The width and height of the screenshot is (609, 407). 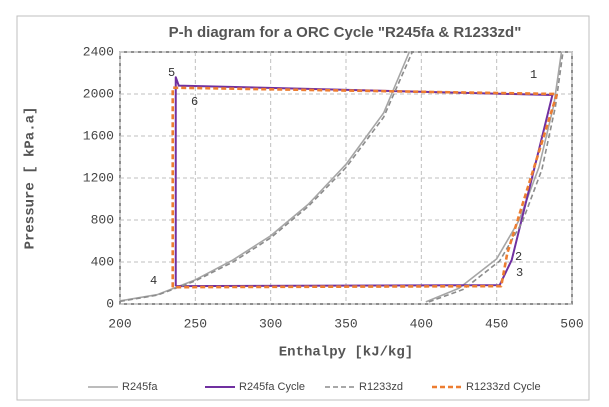 What do you see at coordinates (98, 93) in the screenshot?
I see `y-tick-label: 2000` at bounding box center [98, 93].